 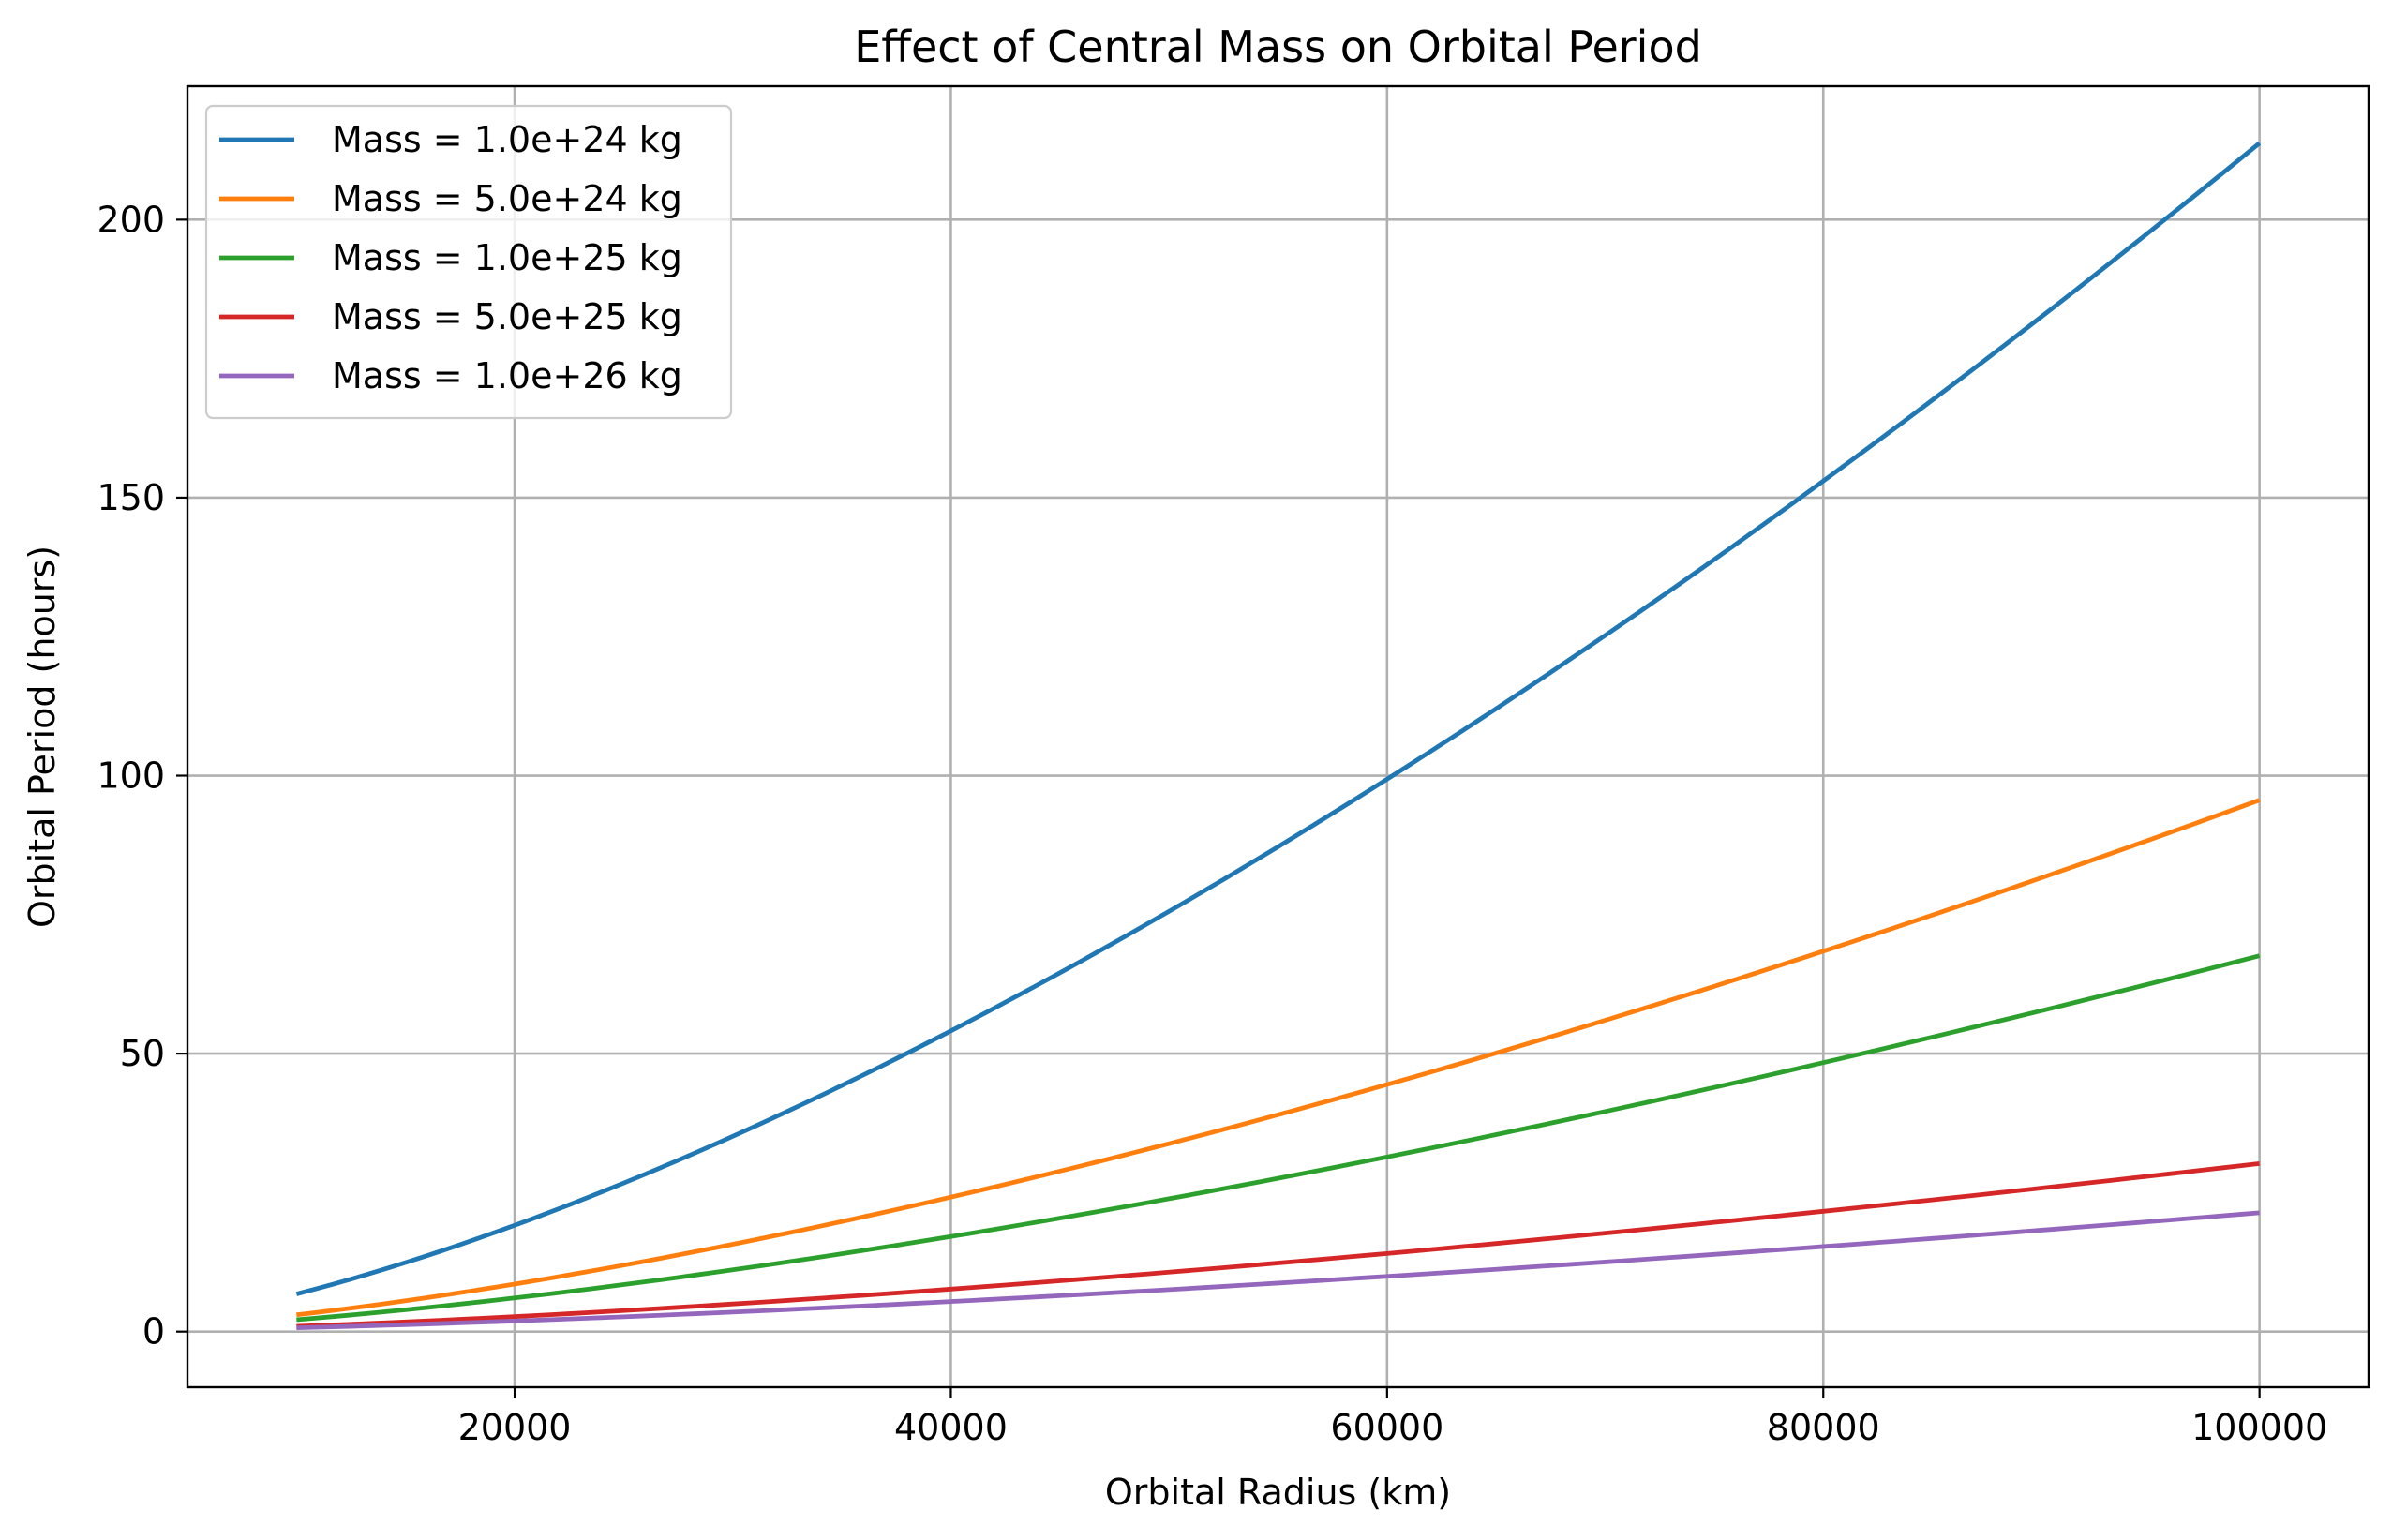 What do you see at coordinates (131, 219) in the screenshot?
I see `y-tick-label: 200` at bounding box center [131, 219].